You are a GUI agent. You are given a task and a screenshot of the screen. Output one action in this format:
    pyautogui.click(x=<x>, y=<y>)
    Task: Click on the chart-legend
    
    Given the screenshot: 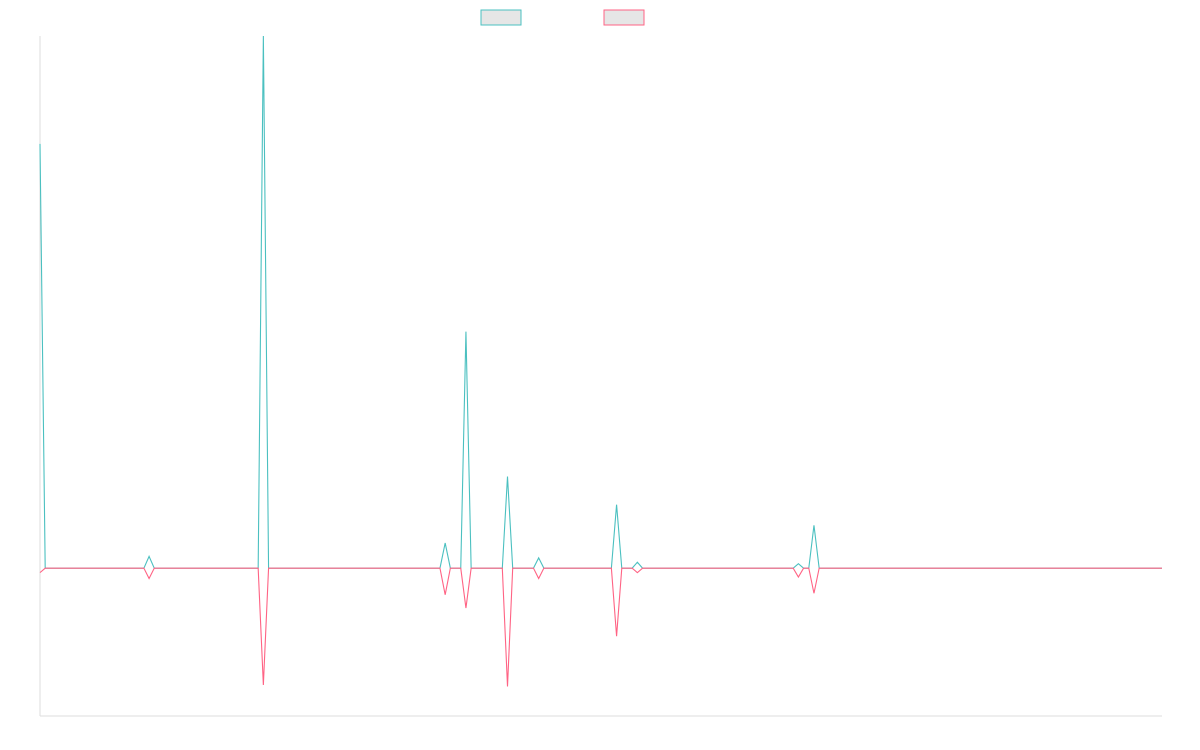 What is the action you would take?
    pyautogui.click(x=562, y=17)
    